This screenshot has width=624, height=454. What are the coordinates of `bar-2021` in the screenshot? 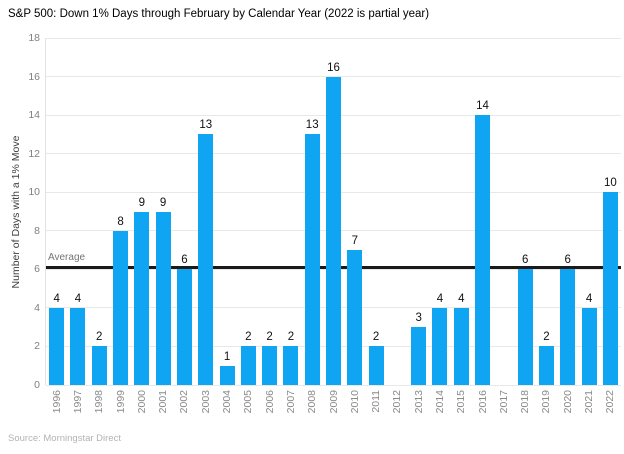 It's located at (589, 346).